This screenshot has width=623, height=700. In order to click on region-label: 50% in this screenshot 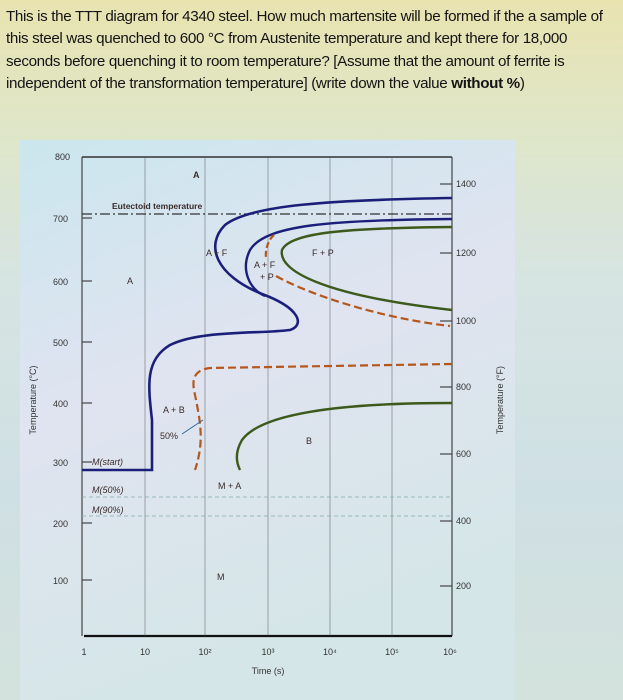, I will do `click(169, 436)`.